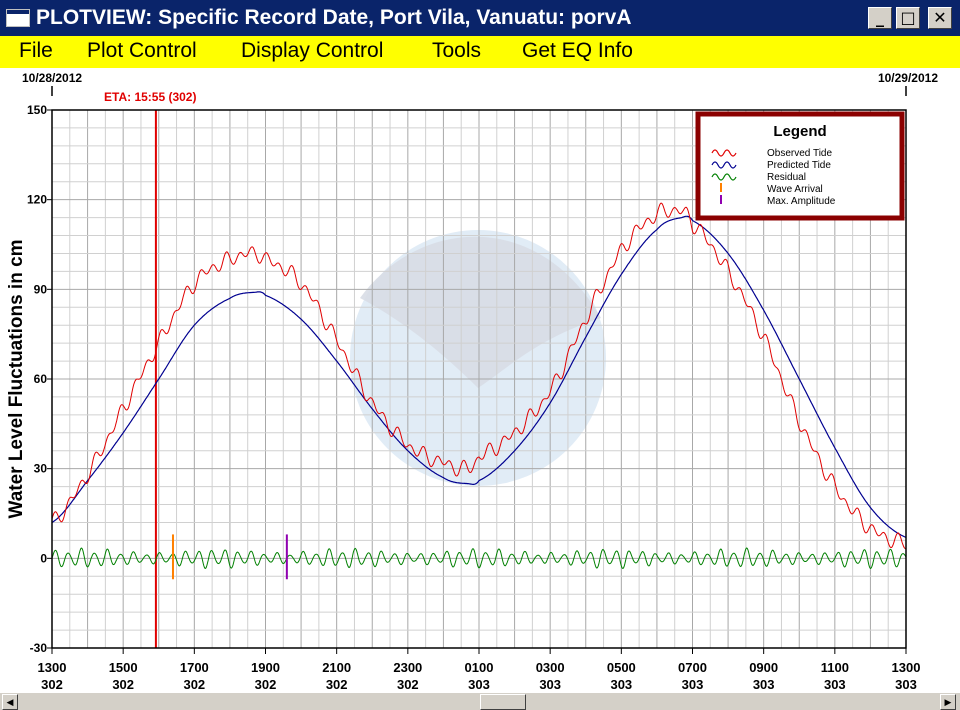  What do you see at coordinates (37, 110) in the screenshot?
I see `y-tick-label: 150` at bounding box center [37, 110].